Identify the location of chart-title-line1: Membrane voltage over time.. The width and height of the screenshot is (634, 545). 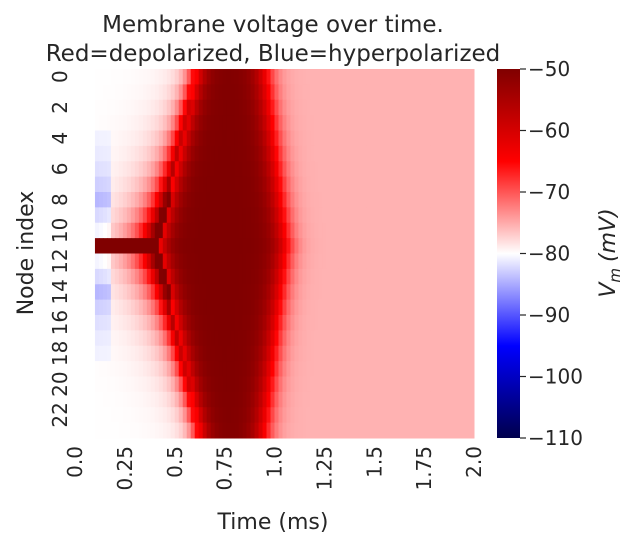
(273, 25).